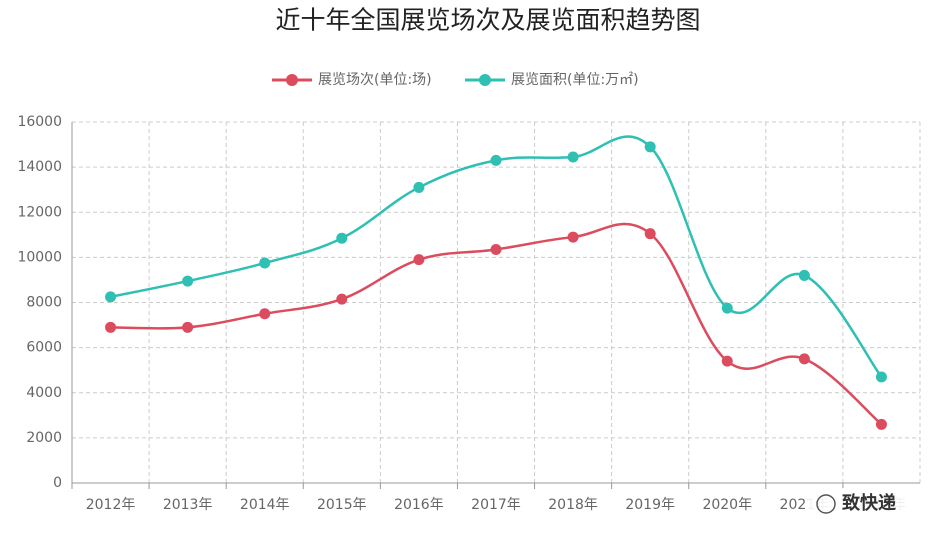 This screenshot has height=544, width=942. What do you see at coordinates (727, 505) in the screenshot?
I see `x-tick-label: 2020年` at bounding box center [727, 505].